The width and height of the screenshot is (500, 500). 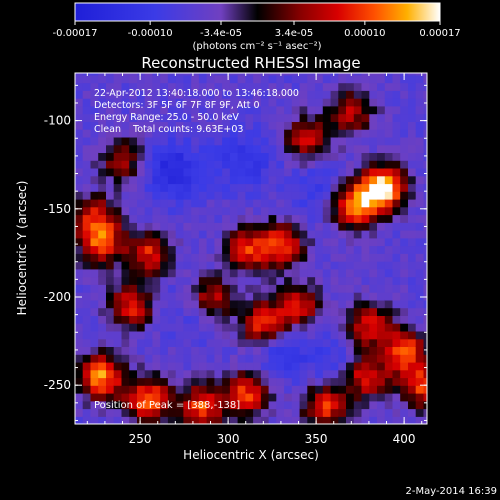 What do you see at coordinates (140, 439) in the screenshot?
I see `x-tick-label: 250` at bounding box center [140, 439].